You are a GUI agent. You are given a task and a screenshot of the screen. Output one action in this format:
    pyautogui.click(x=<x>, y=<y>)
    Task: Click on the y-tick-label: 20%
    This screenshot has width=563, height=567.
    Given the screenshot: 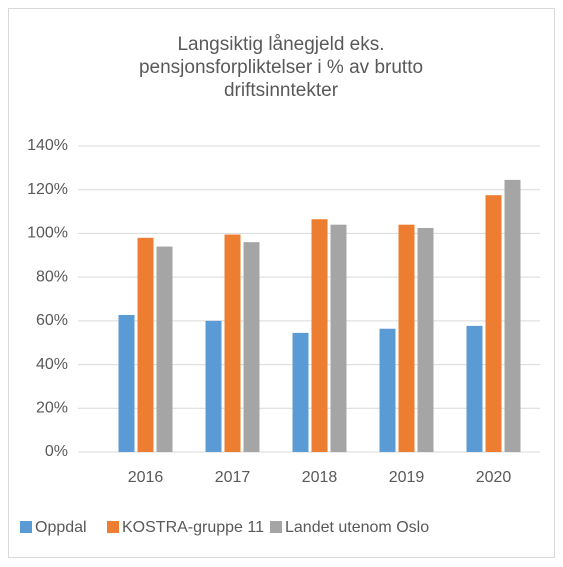 What is the action you would take?
    pyautogui.click(x=52, y=408)
    